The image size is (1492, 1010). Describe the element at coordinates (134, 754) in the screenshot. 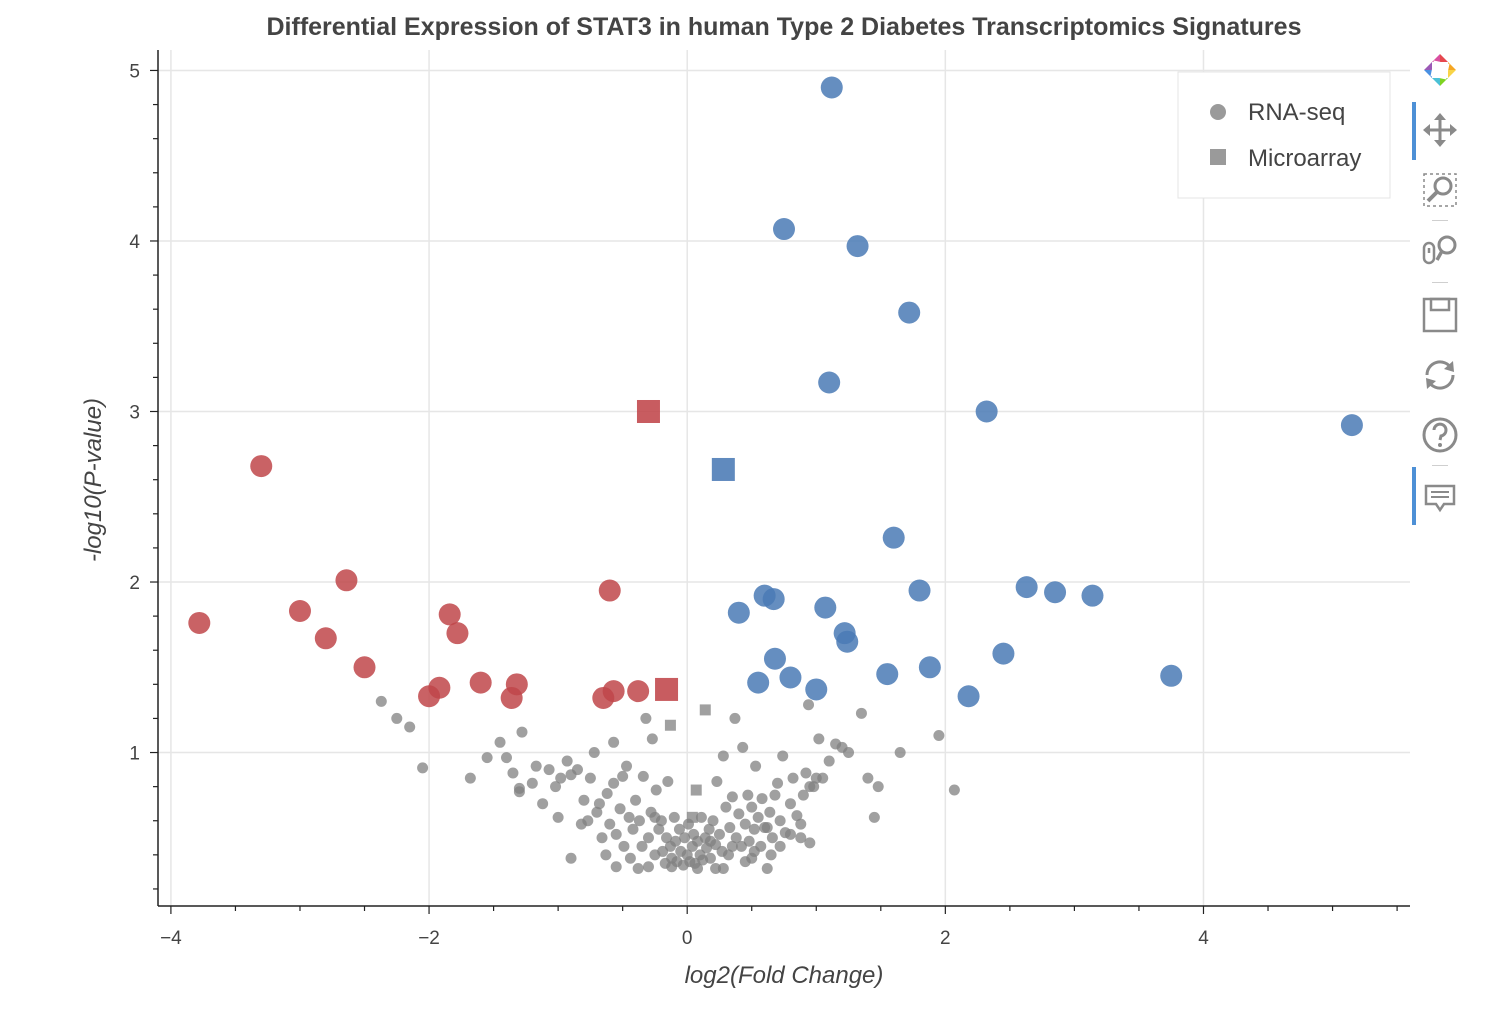

I see `y-tick-label: 1` at that location.